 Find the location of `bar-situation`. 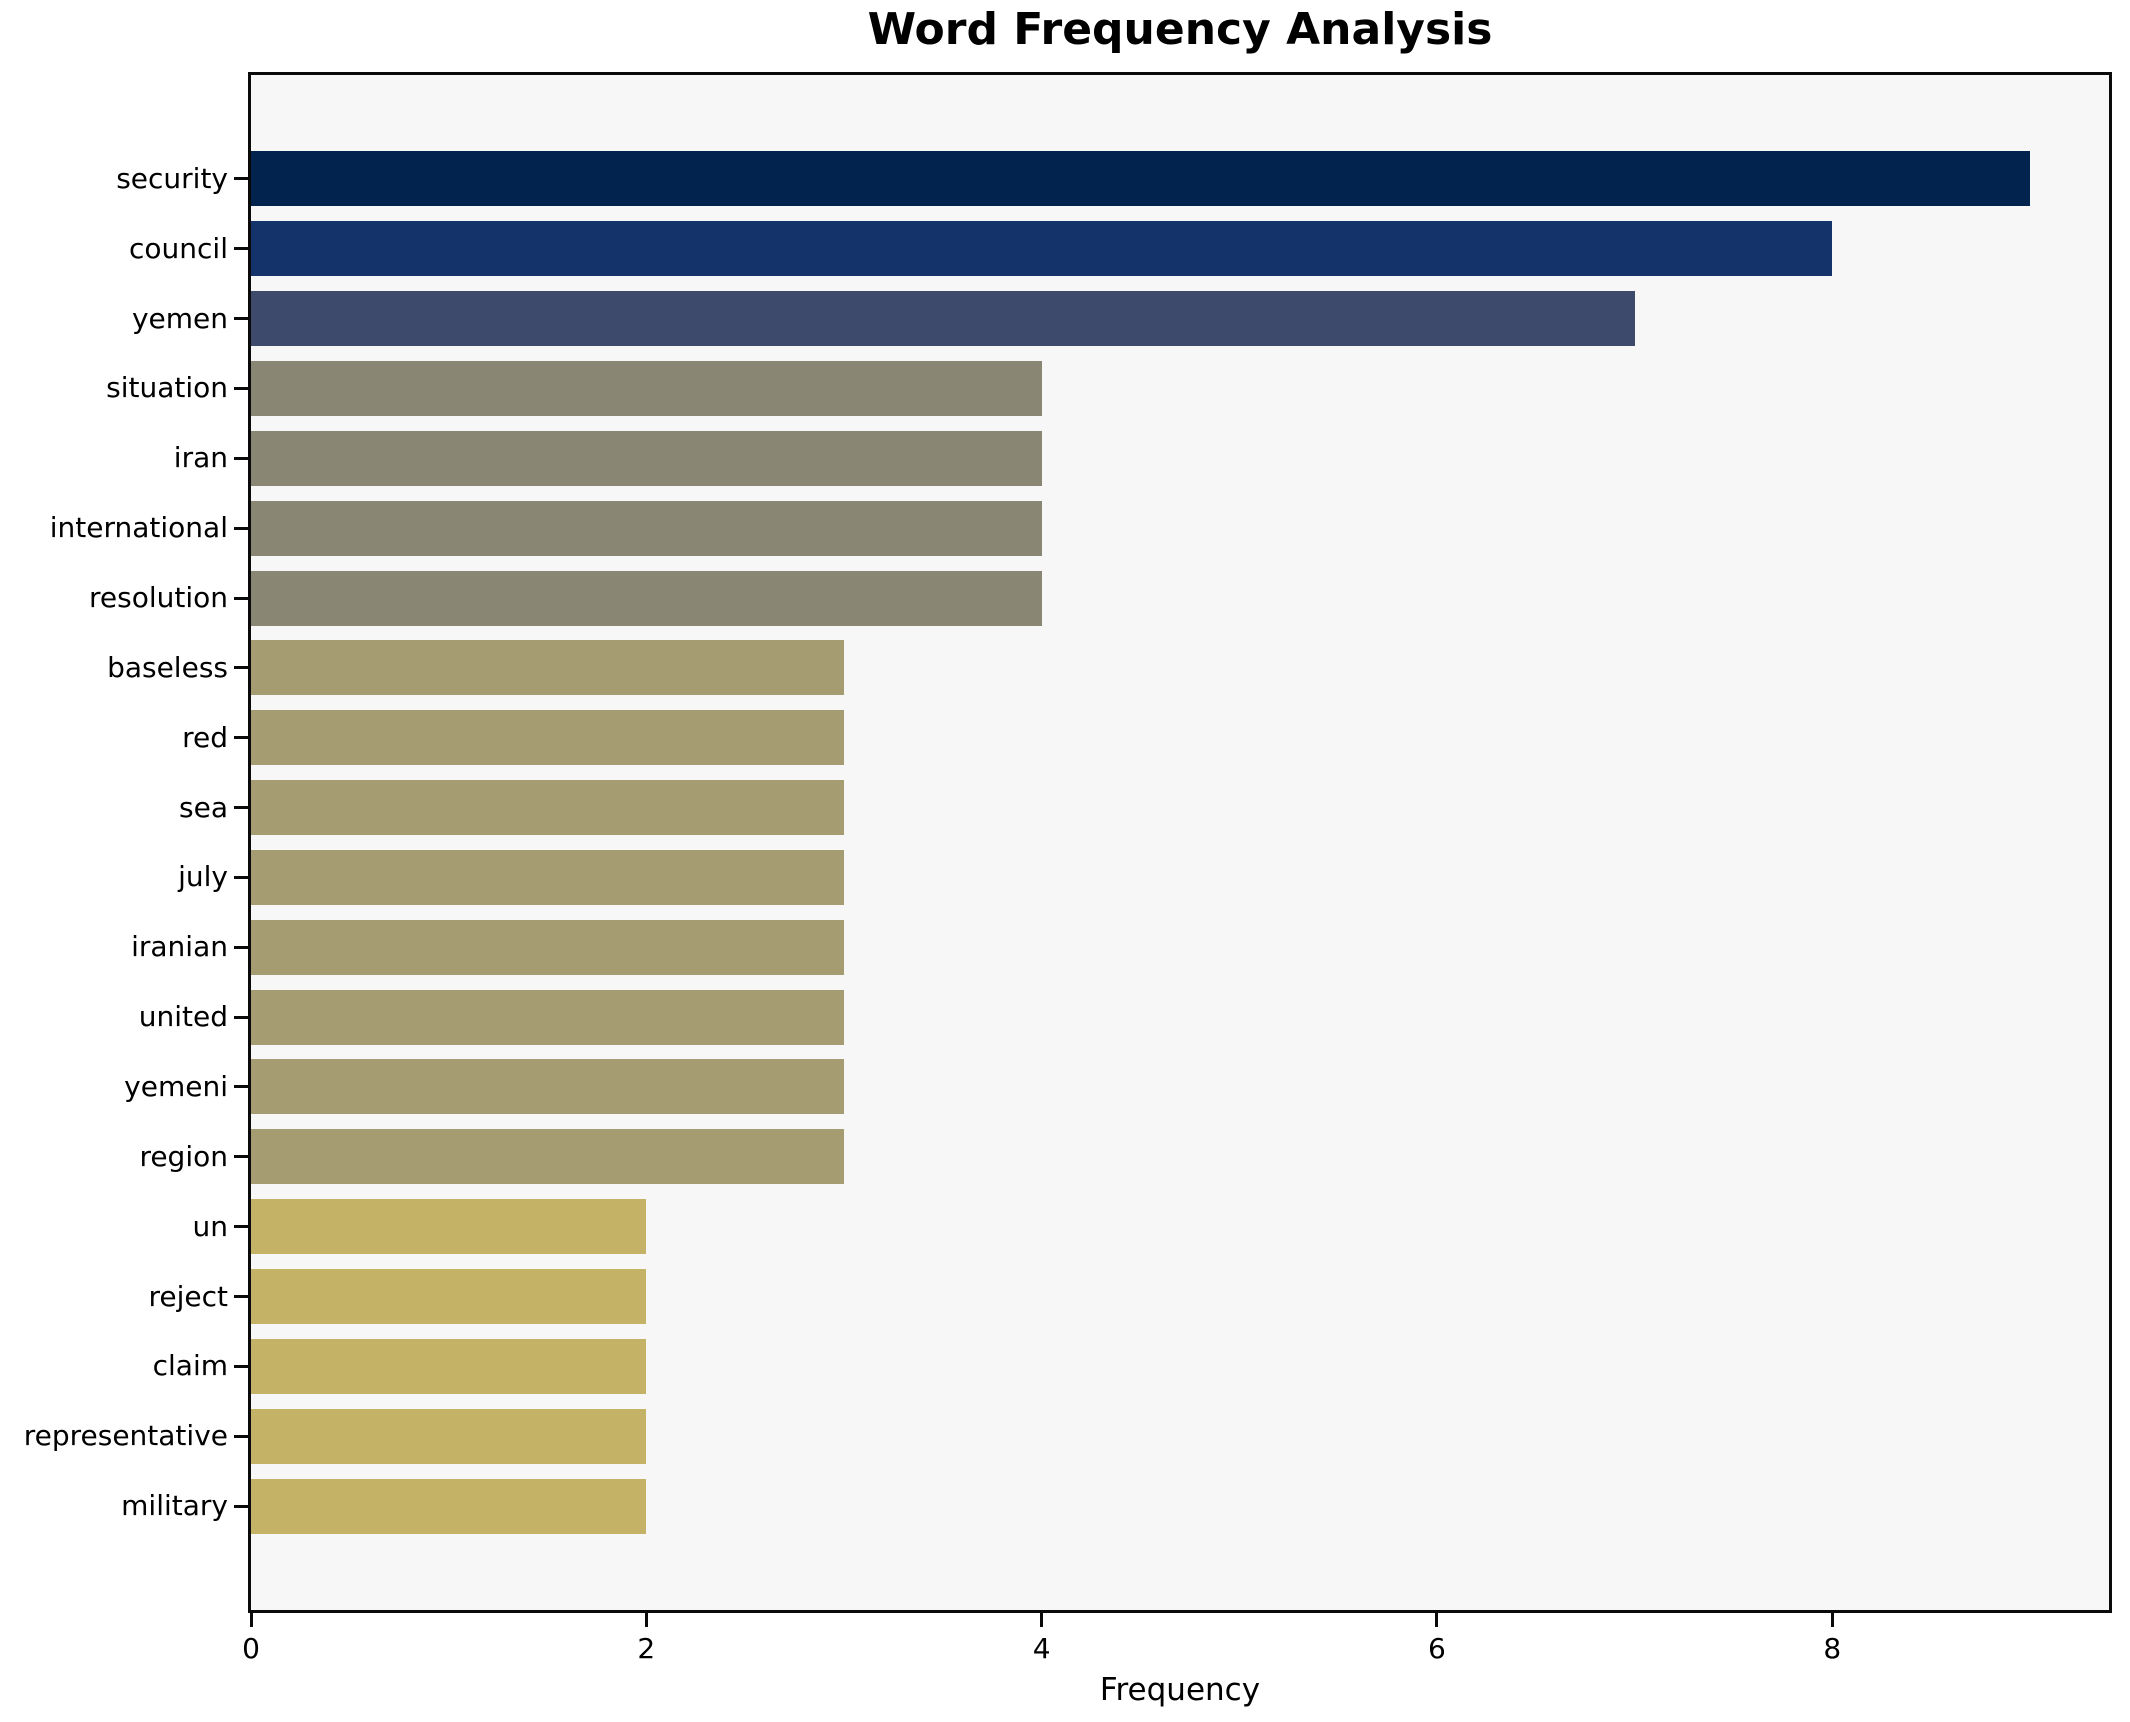

bar-situation is located at coordinates (646, 388).